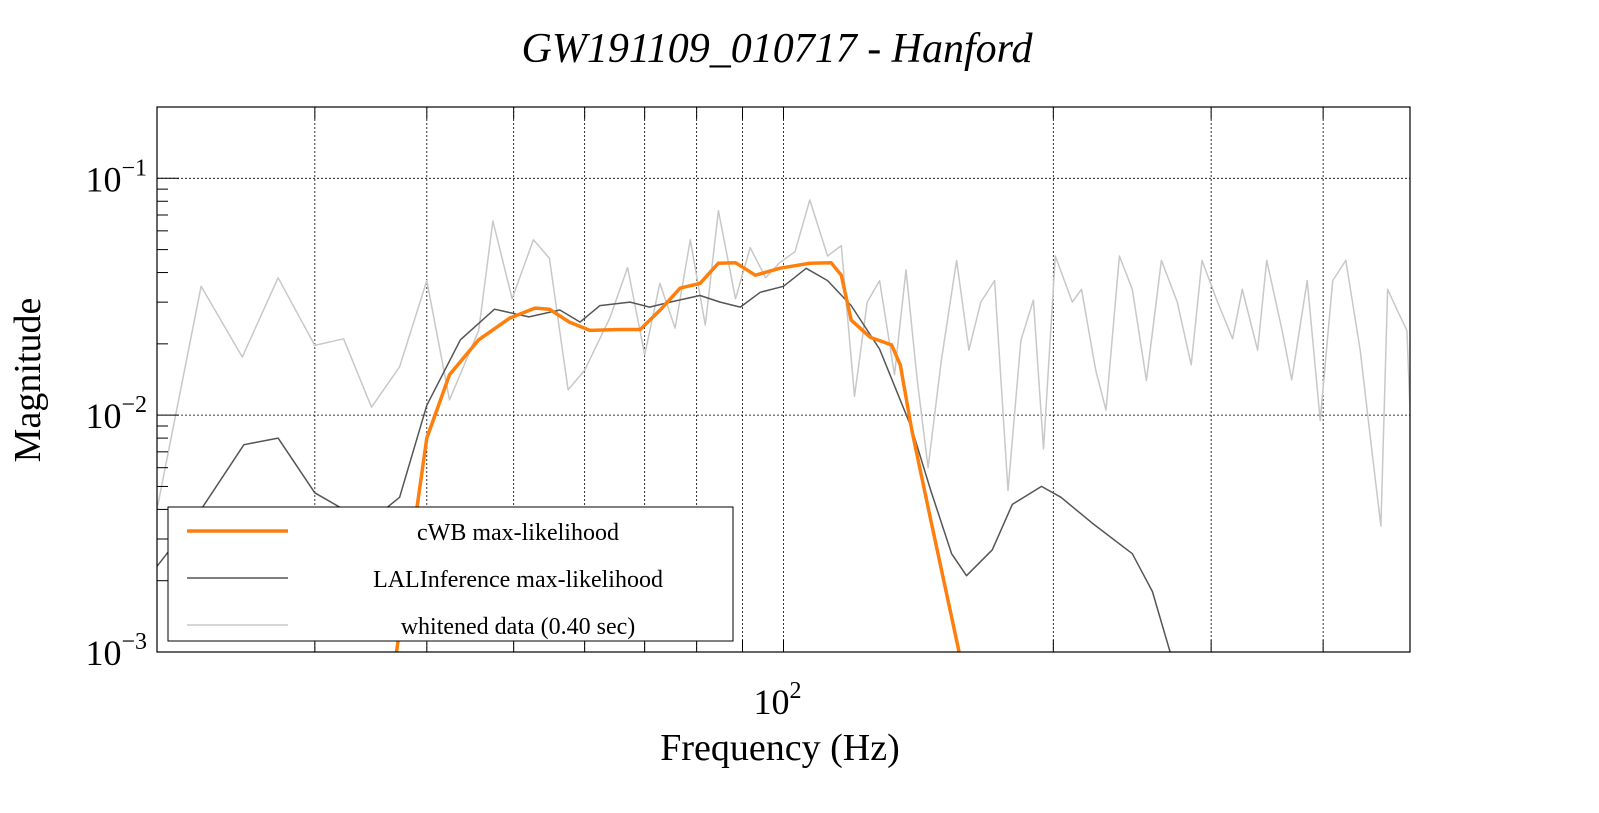 This screenshot has width=1599, height=813. Describe the element at coordinates (116, 651) in the screenshot. I see `y-tick-label: 10⁻³` at that location.